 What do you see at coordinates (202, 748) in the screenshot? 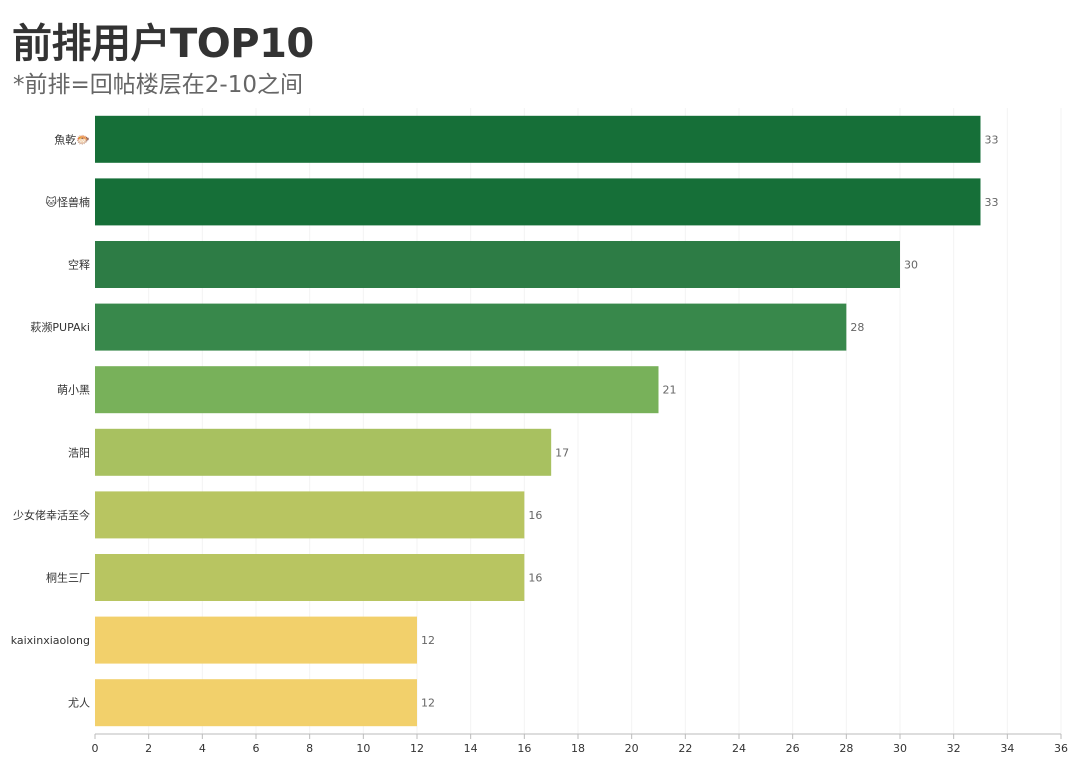
I see `x-tick-label: 4` at bounding box center [202, 748].